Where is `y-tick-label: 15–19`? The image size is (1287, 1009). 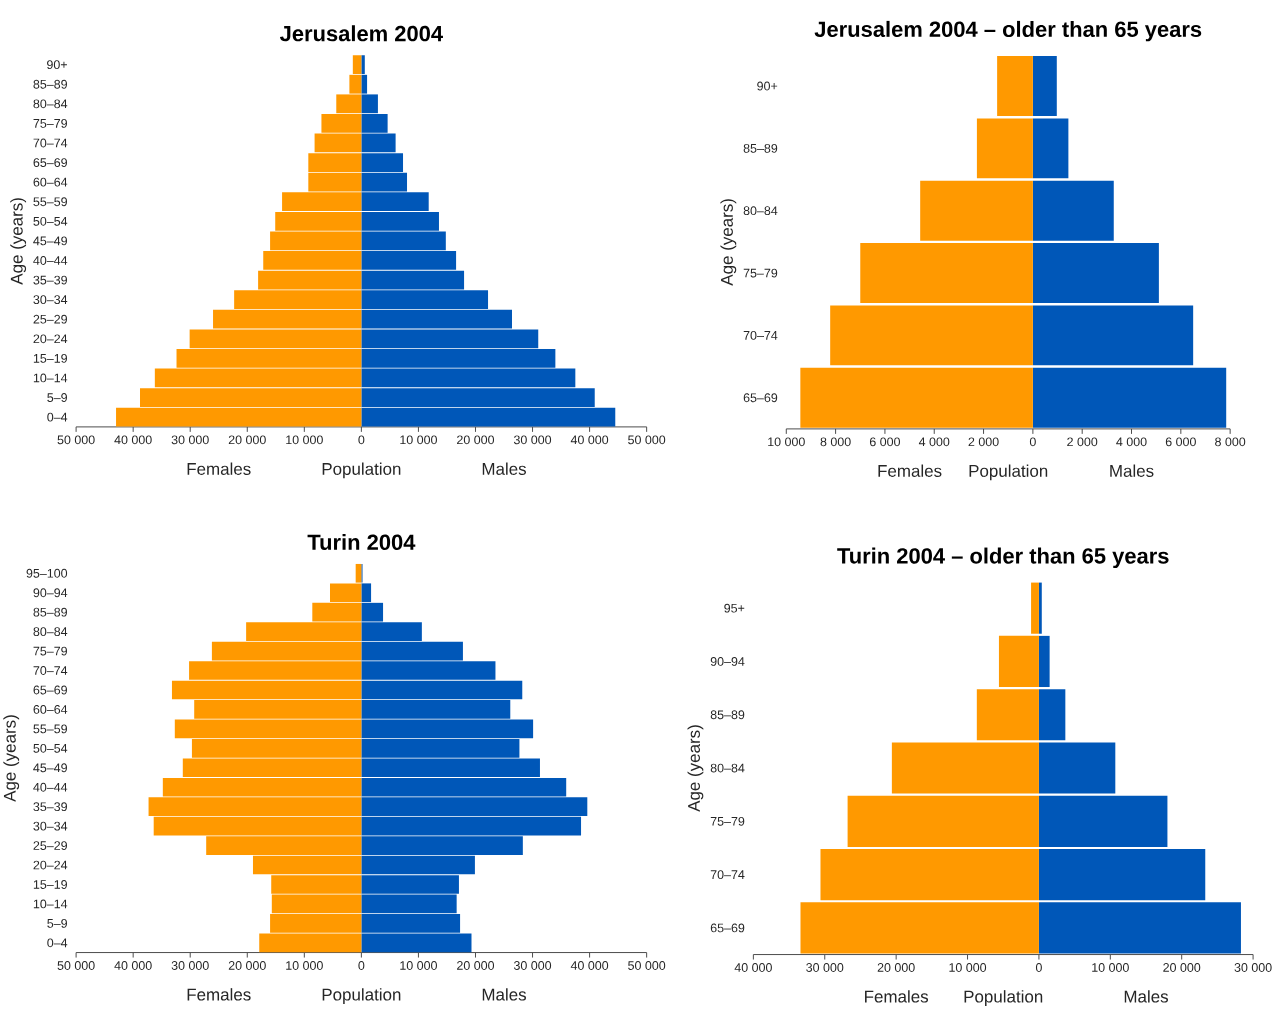 y-tick-label: 15–19 is located at coordinates (50, 358).